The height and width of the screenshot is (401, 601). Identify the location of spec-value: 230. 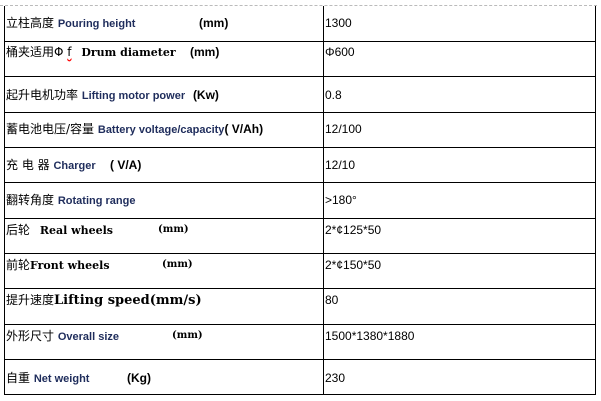
(335, 378).